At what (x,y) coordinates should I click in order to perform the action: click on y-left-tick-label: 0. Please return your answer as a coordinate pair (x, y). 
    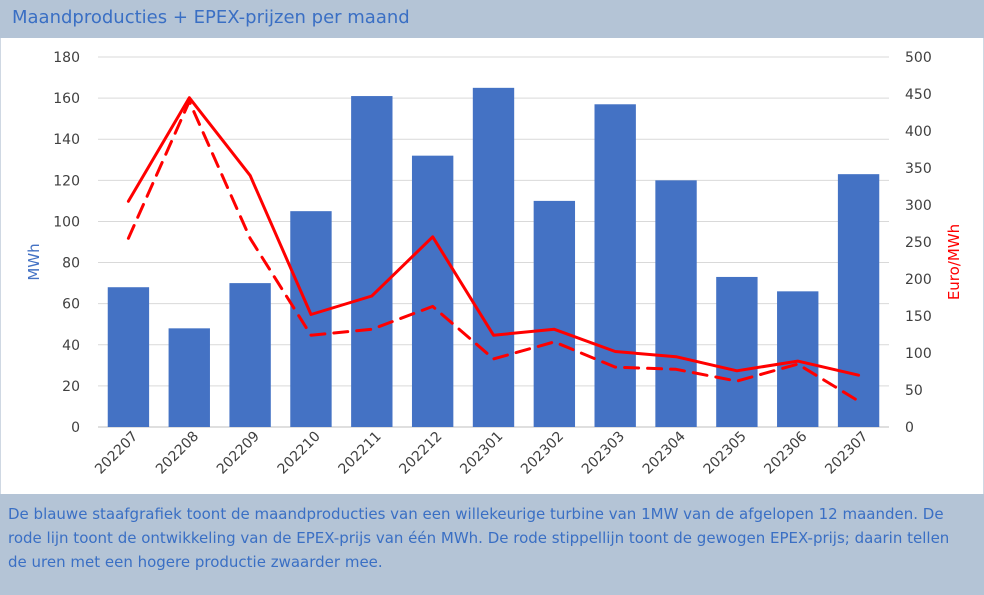
    Looking at the image, I should click on (75, 428).